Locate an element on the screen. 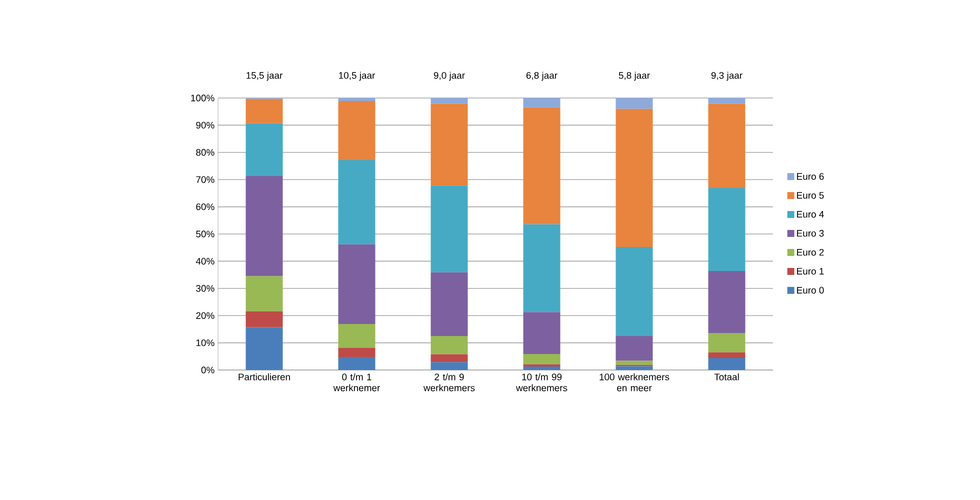 The image size is (980, 500). y-tick-label: 100% is located at coordinates (202, 98).